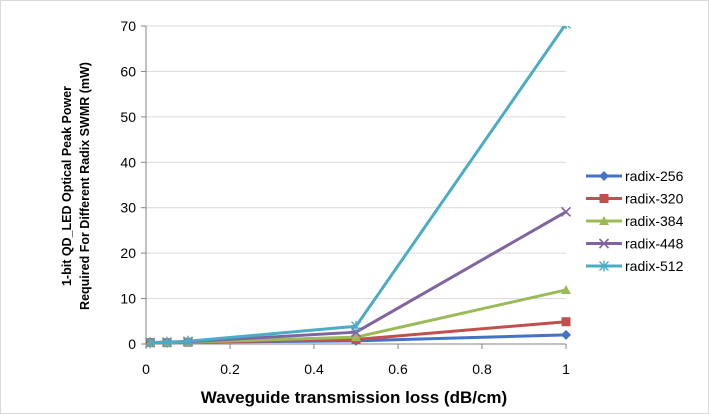  I want to click on x-tick-label: 1, so click(566, 369).